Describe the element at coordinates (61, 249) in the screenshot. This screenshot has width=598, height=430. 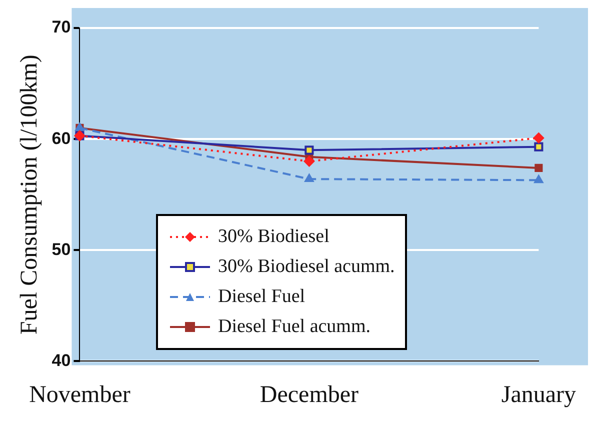
I see `y-tick-label: 50` at that location.